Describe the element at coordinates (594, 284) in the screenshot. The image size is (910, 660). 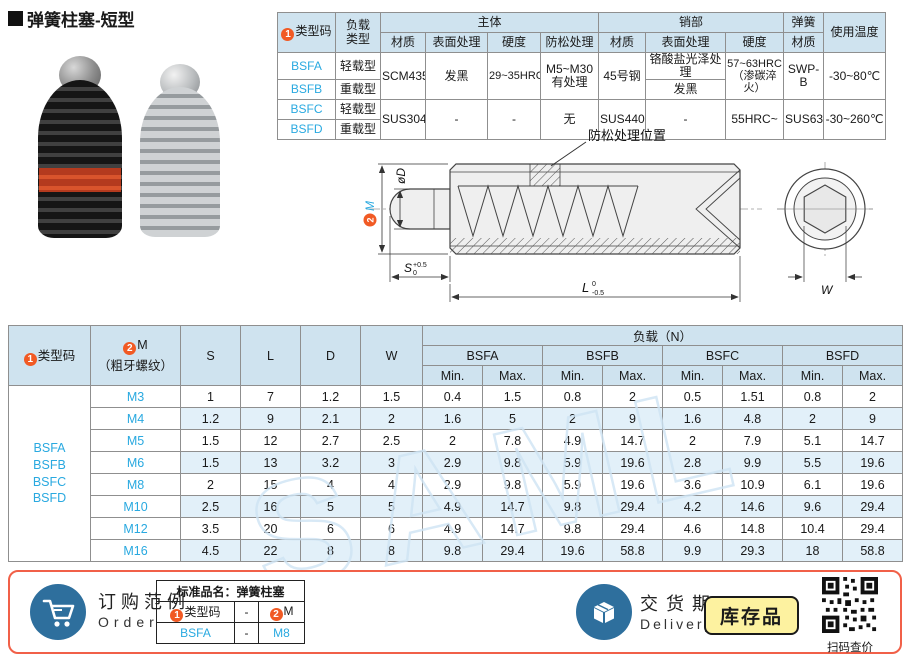
I see `l-tol-upper: 0` at that location.